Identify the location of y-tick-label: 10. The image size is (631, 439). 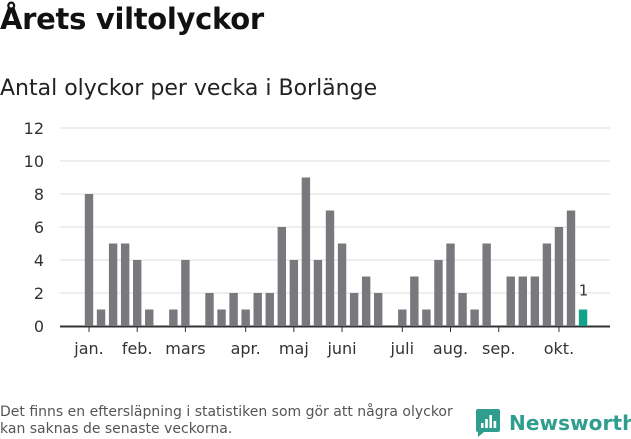
(34, 161).